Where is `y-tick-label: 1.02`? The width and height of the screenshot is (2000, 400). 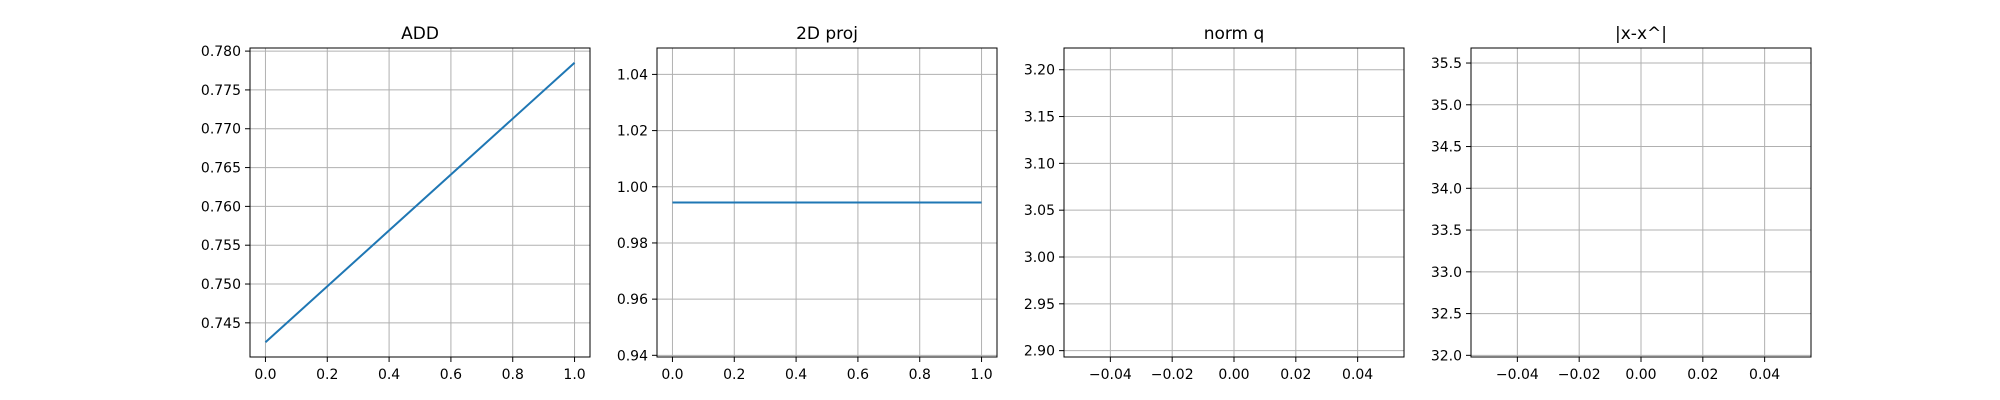 y-tick-label: 1.02 is located at coordinates (632, 132).